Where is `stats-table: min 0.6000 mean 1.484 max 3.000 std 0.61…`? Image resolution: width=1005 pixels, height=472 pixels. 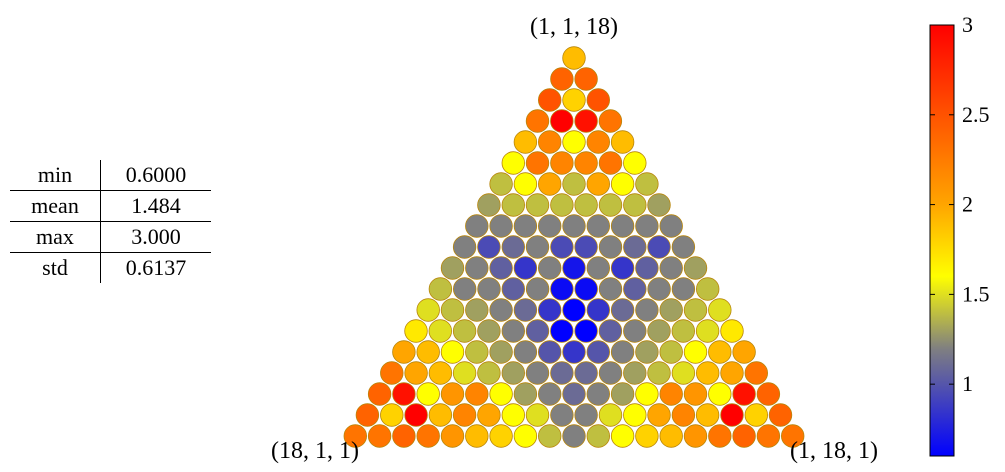
stats-table: min 0.6000 mean 1.484 max 3.000 std 0.61… is located at coordinates (110, 221).